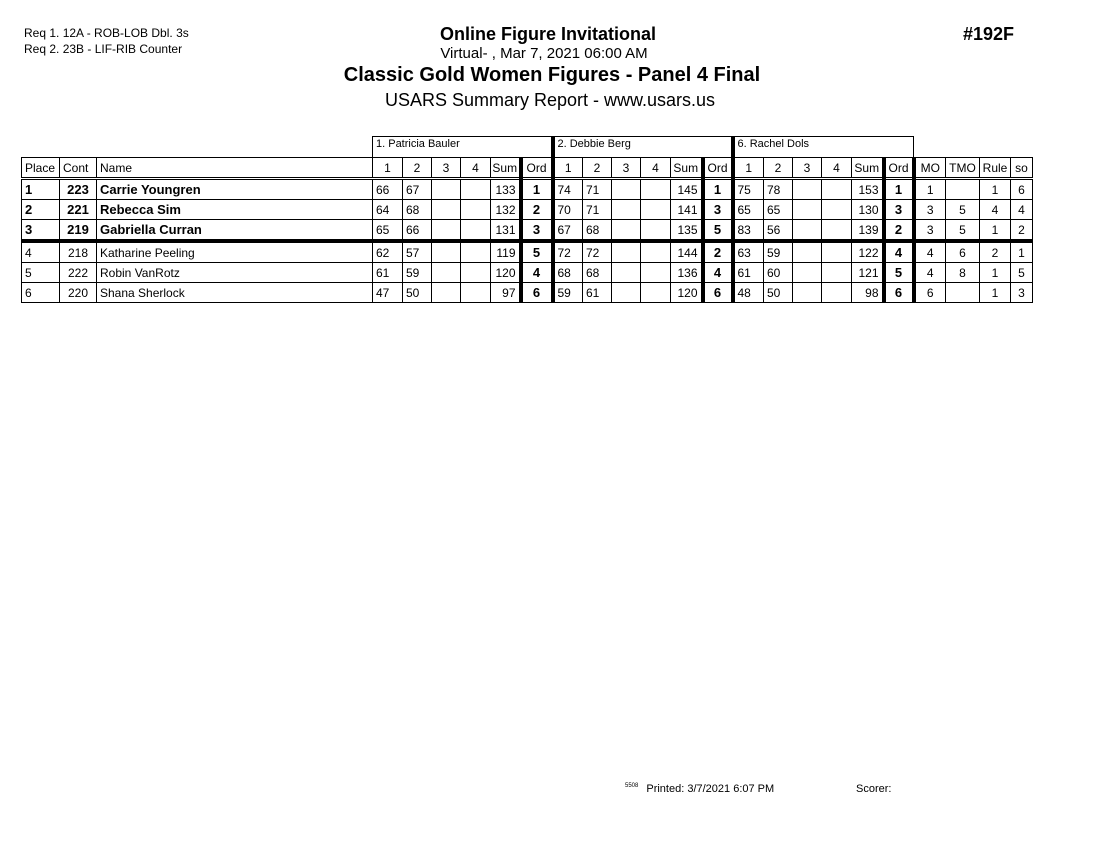 The height and width of the screenshot is (850, 1100). Describe the element at coordinates (566, 230) in the screenshot. I see `score-1-cell: 67` at that location.